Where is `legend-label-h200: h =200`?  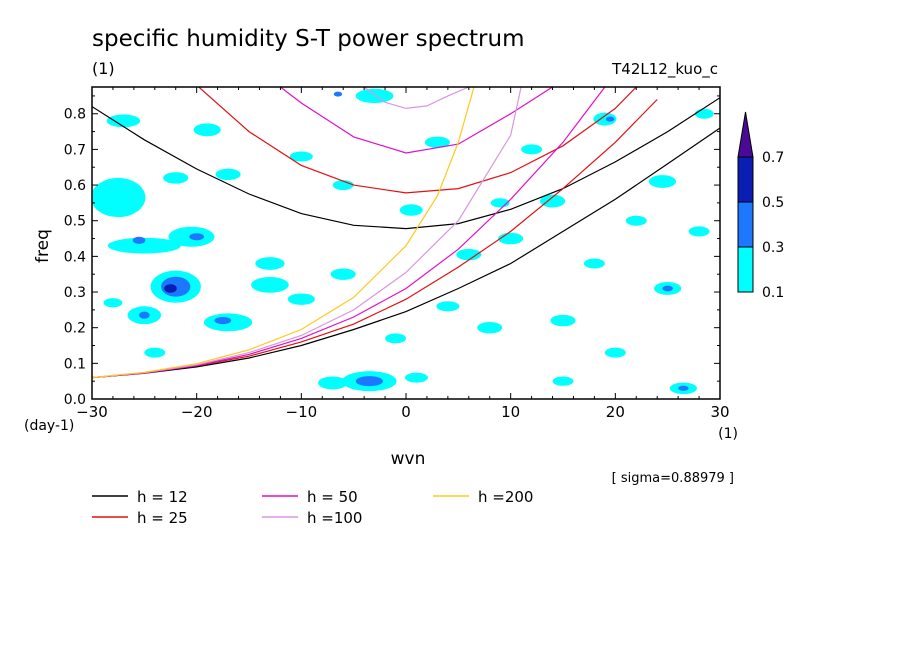
legend-label-h200: h =200 is located at coordinates (505, 497).